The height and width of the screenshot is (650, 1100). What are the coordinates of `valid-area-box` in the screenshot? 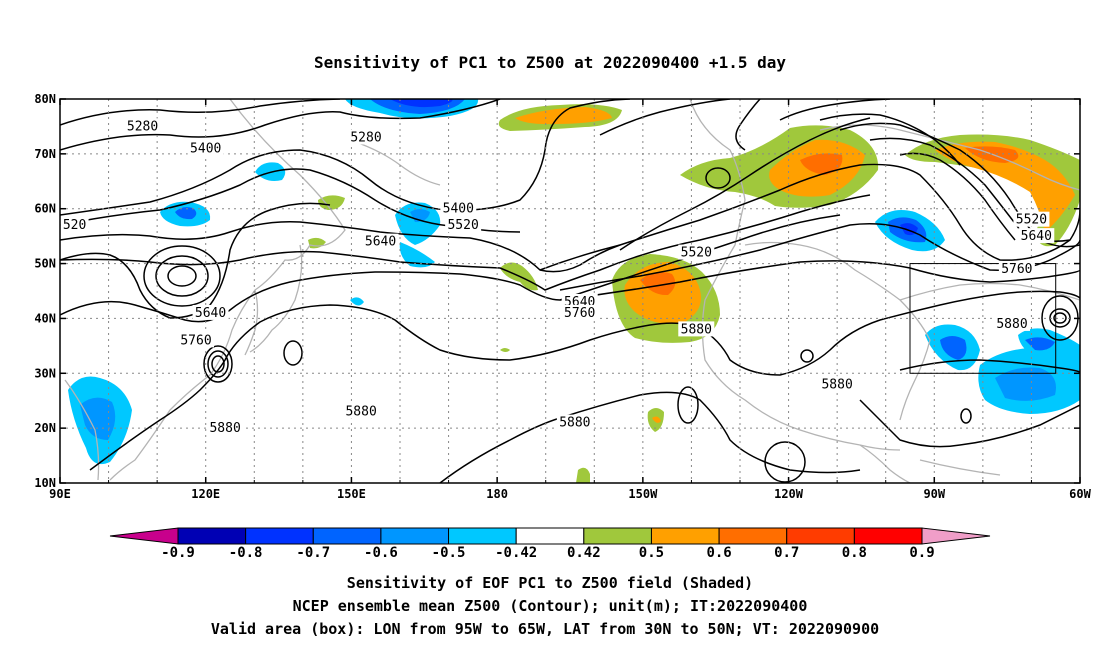 It's located at (983, 318).